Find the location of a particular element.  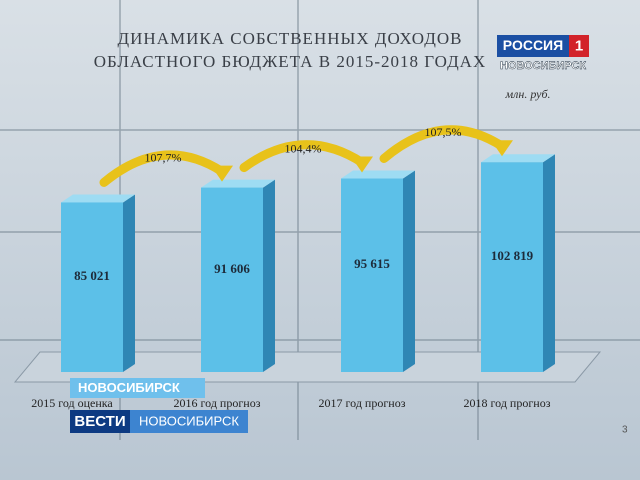

channel-logo: РОССИЯ 1 НОВОСИБИРСК is located at coordinates (543, 53).